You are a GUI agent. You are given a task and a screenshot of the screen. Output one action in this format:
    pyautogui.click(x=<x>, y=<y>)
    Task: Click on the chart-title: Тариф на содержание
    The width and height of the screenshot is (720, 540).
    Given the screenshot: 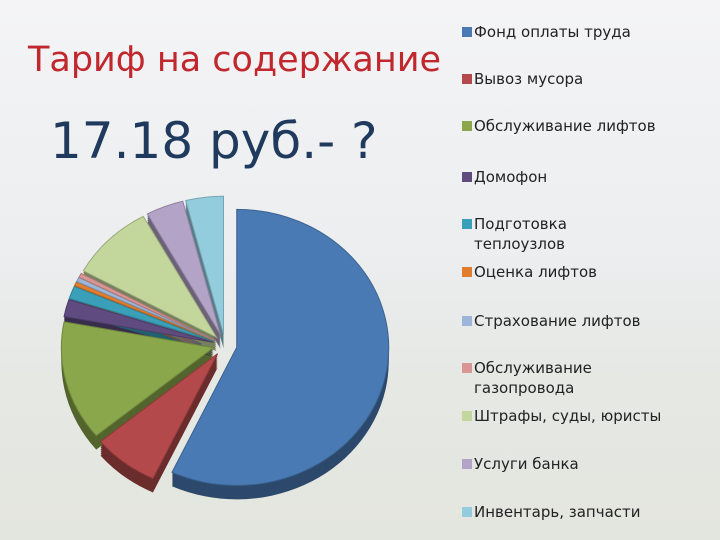 What is the action you would take?
    pyautogui.click(x=235, y=60)
    